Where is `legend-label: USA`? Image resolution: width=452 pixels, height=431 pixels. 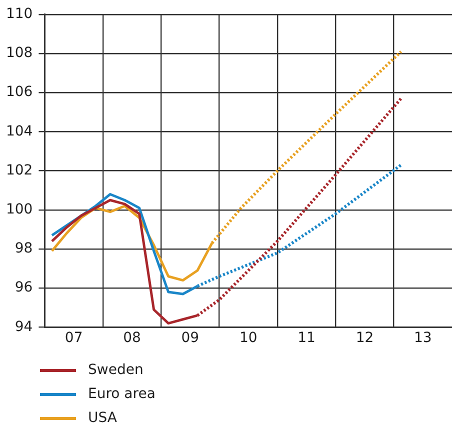 legend-label: USA is located at coordinates (102, 418).